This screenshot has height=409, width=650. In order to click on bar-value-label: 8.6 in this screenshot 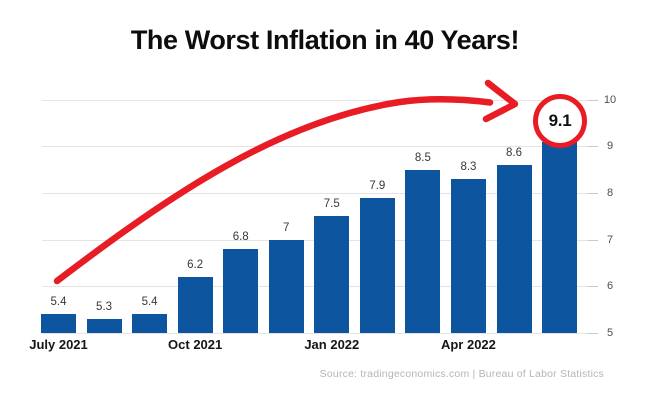, I will do `click(514, 153)`.